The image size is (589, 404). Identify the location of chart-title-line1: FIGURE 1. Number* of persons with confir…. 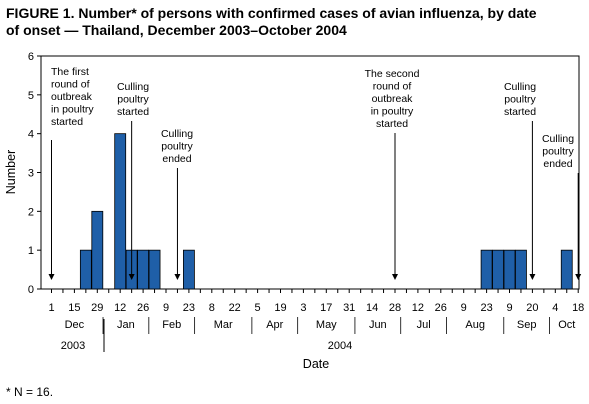
(271, 13).